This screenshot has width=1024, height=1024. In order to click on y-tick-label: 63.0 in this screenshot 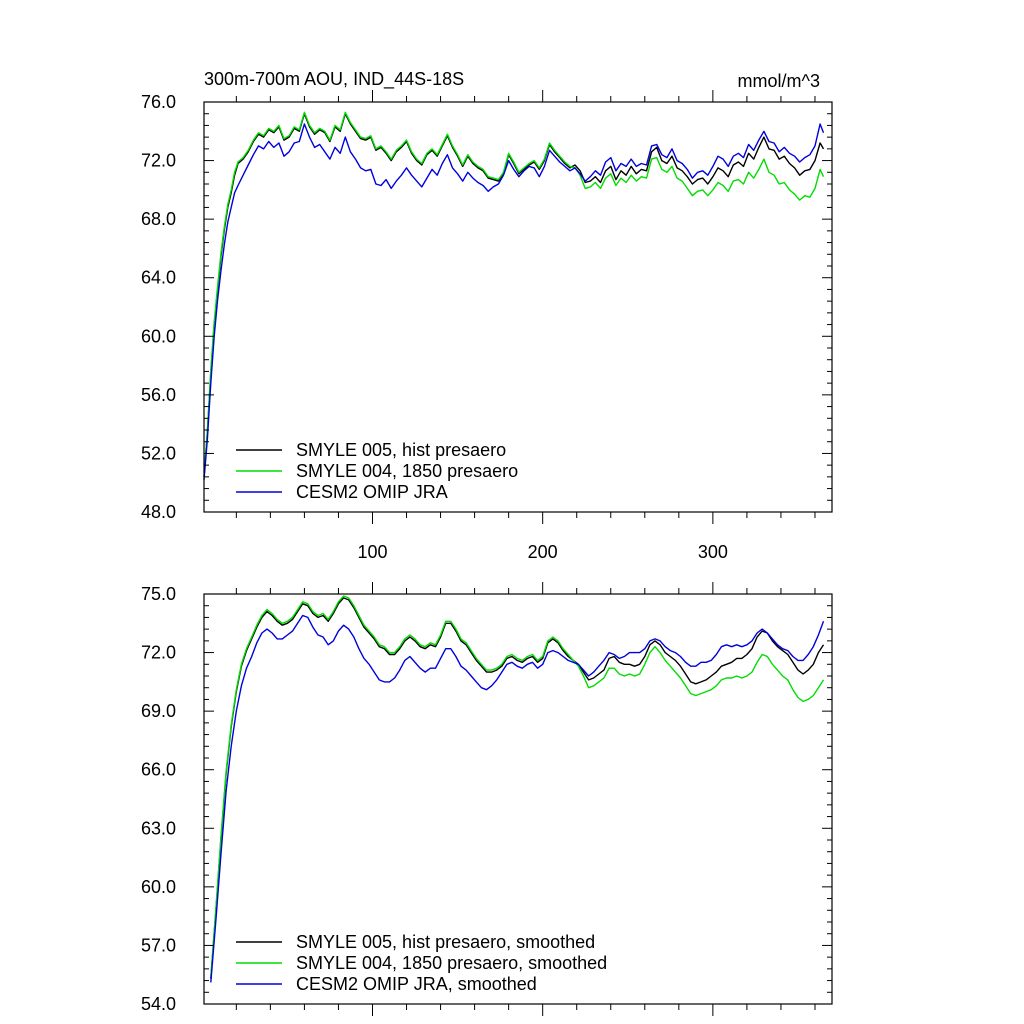, I will do `click(158, 828)`.